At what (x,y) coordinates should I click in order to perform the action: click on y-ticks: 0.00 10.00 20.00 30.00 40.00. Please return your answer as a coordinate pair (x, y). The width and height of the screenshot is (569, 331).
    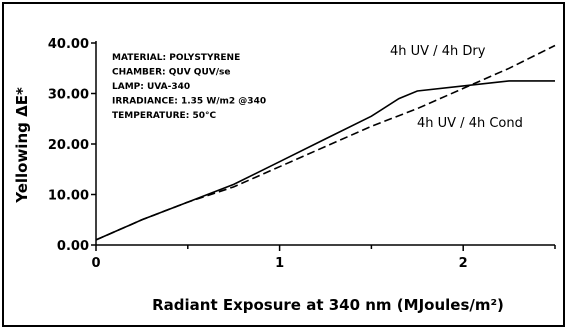
    Looking at the image, I should click on (72, 145).